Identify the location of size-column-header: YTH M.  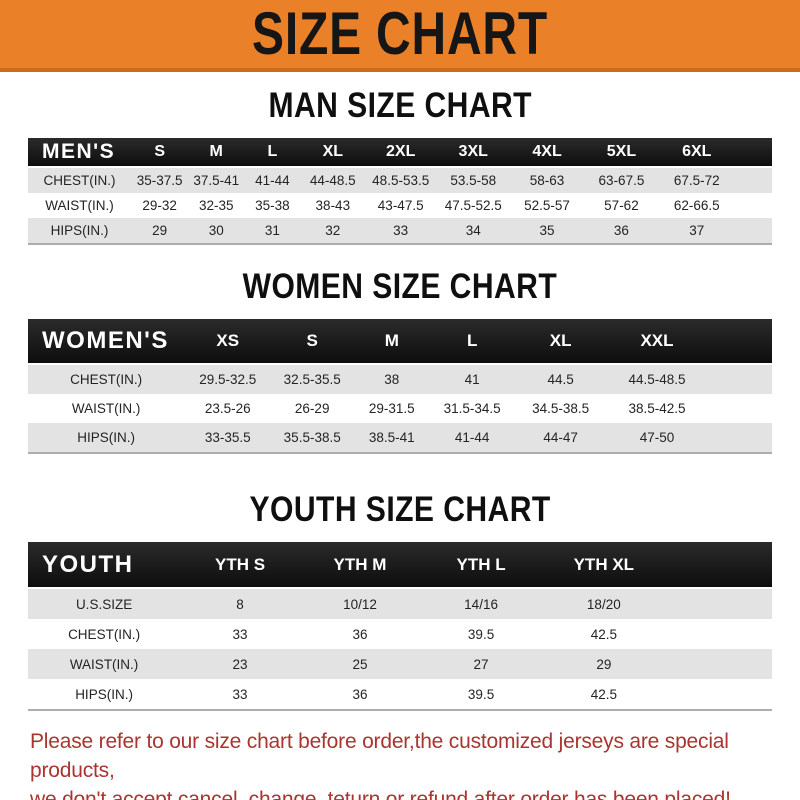
(360, 565).